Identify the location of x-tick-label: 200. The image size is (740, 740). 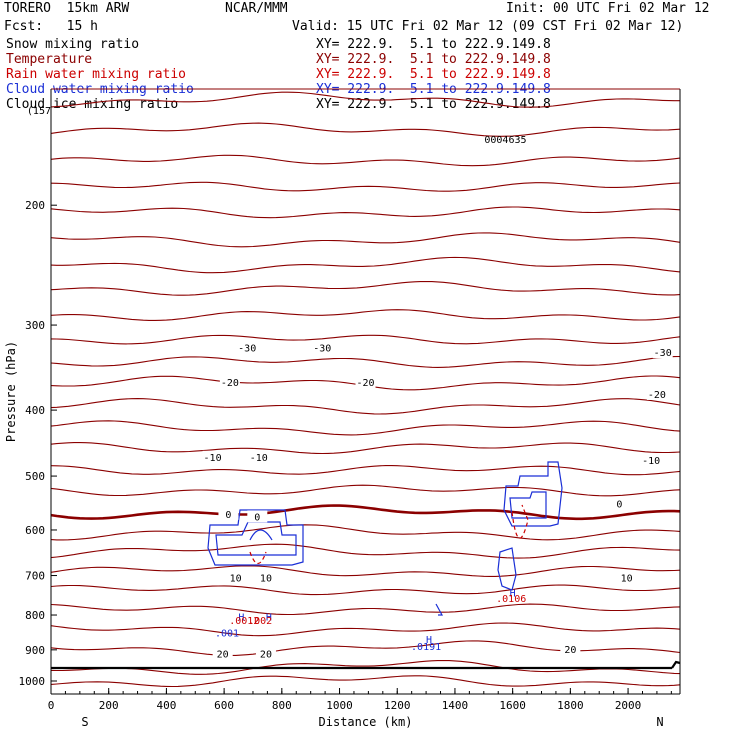
(109, 705).